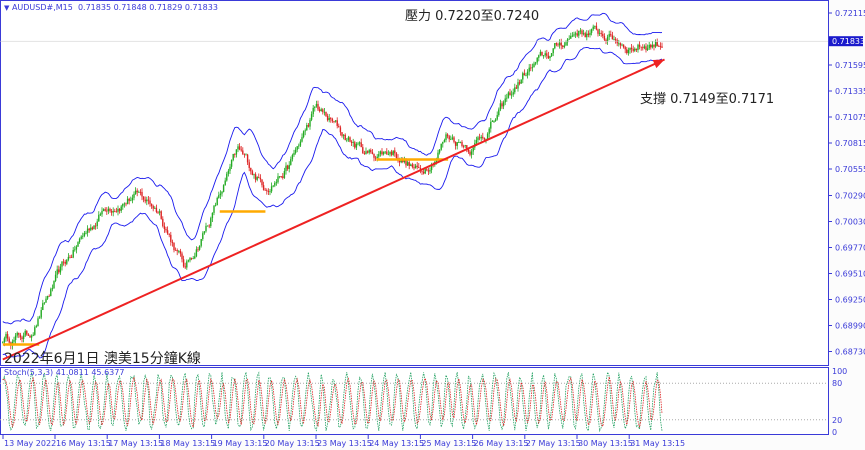 This screenshot has height=450, width=865. Describe the element at coordinates (850, 196) in the screenshot. I see `y-tick-label: 0.70290` at that location.